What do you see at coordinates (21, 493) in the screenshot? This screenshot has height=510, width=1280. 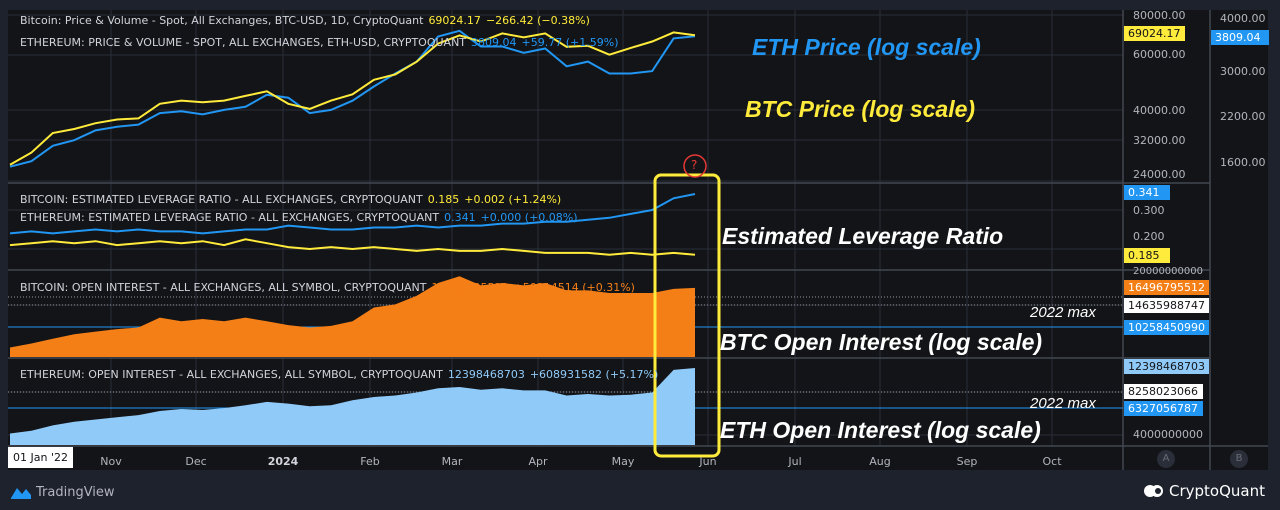 I see `tradingview-icon` at bounding box center [21, 493].